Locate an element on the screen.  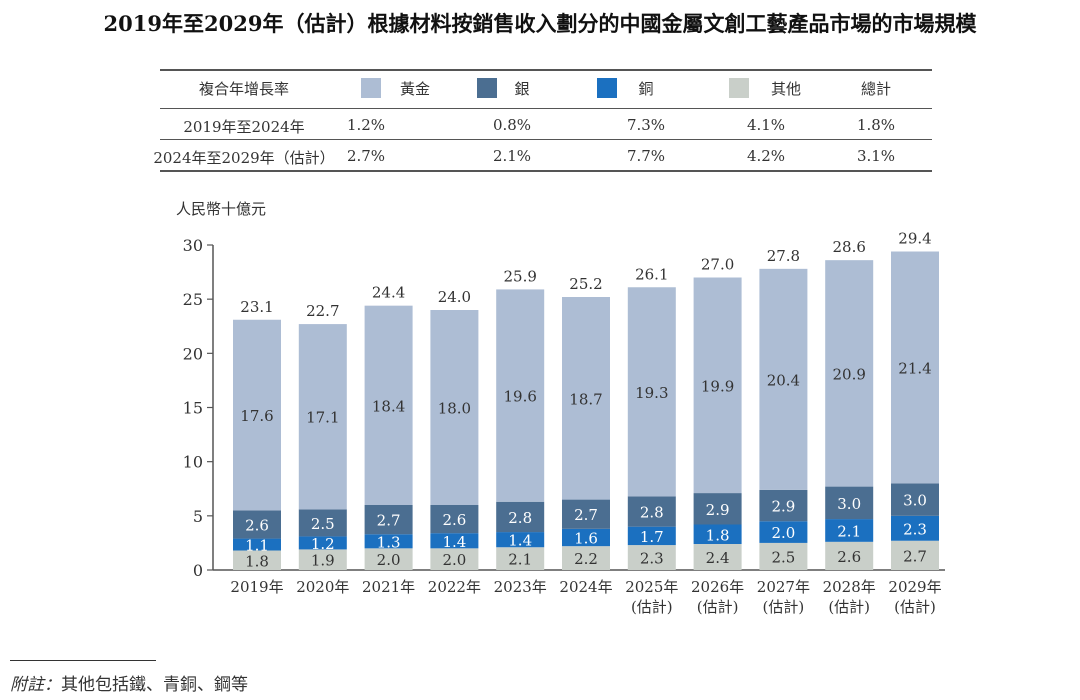
footnote-rule is located at coordinates (83, 660).